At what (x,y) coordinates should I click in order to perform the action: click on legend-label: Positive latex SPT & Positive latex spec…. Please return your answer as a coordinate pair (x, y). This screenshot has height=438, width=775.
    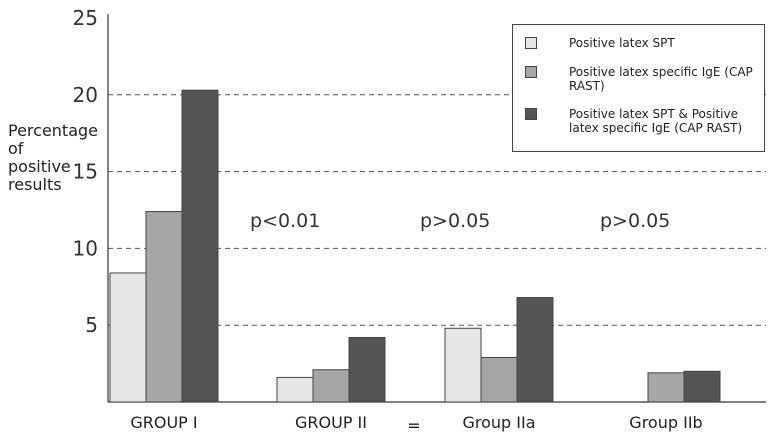
    Looking at the image, I should click on (656, 121).